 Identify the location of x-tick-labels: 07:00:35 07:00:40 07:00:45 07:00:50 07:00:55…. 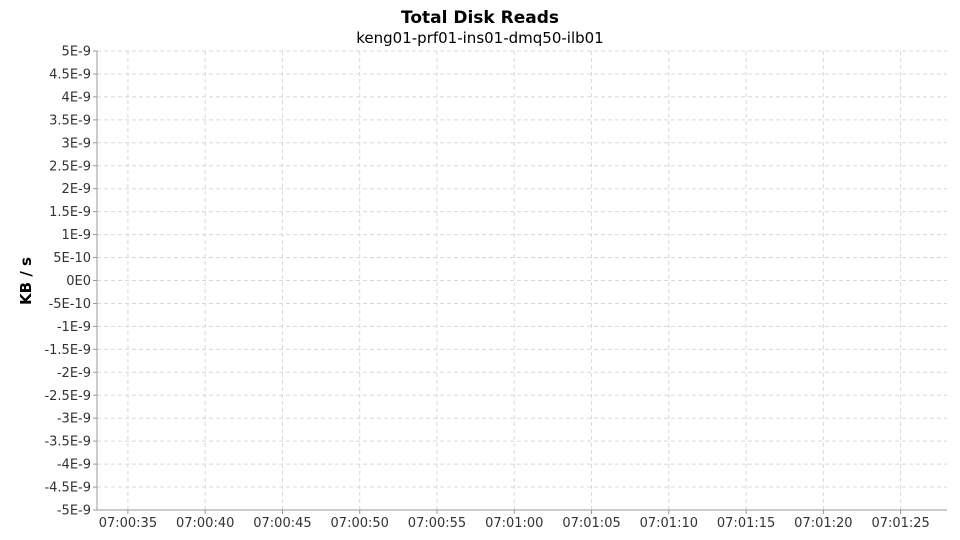
(514, 523).